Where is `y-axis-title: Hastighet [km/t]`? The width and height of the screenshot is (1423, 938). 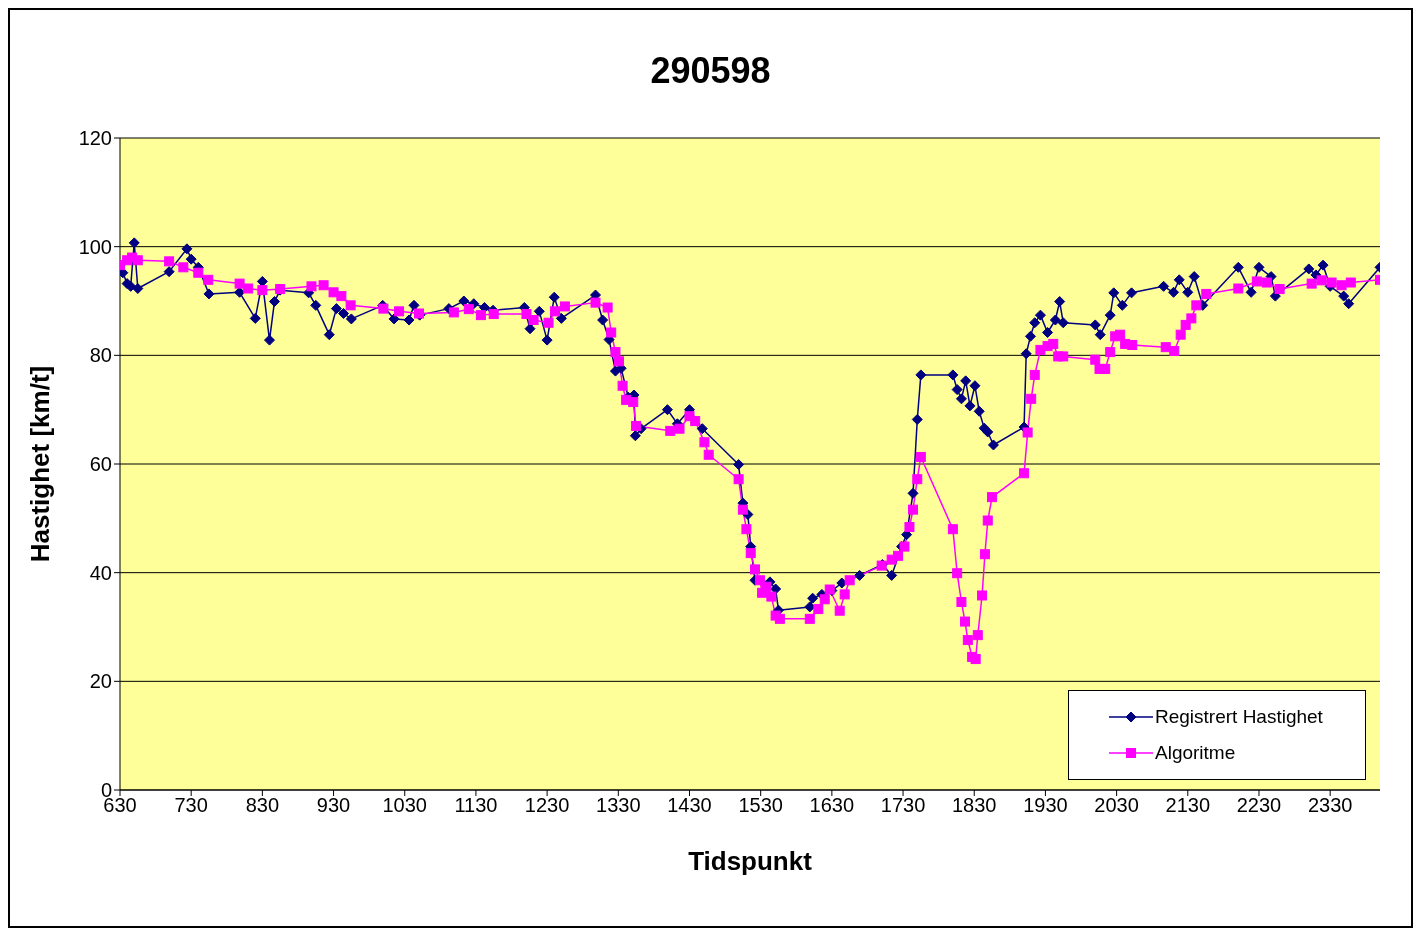 y-axis-title: Hastighet [km/t] is located at coordinates (40, 464).